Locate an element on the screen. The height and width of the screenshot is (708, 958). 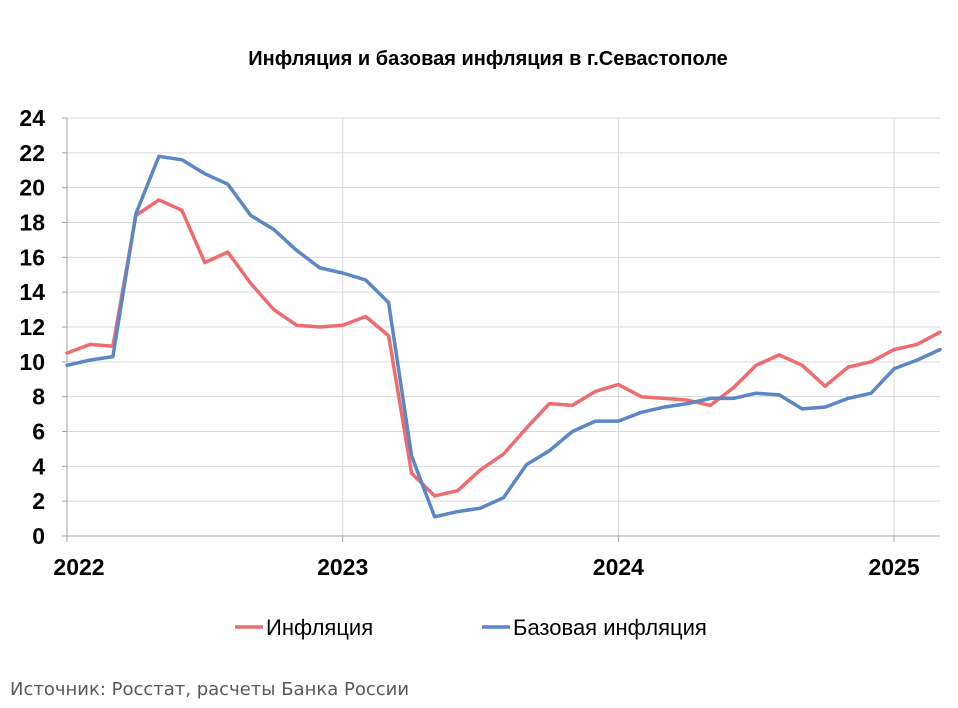
y-tick-label: 22 is located at coordinates (32, 153).